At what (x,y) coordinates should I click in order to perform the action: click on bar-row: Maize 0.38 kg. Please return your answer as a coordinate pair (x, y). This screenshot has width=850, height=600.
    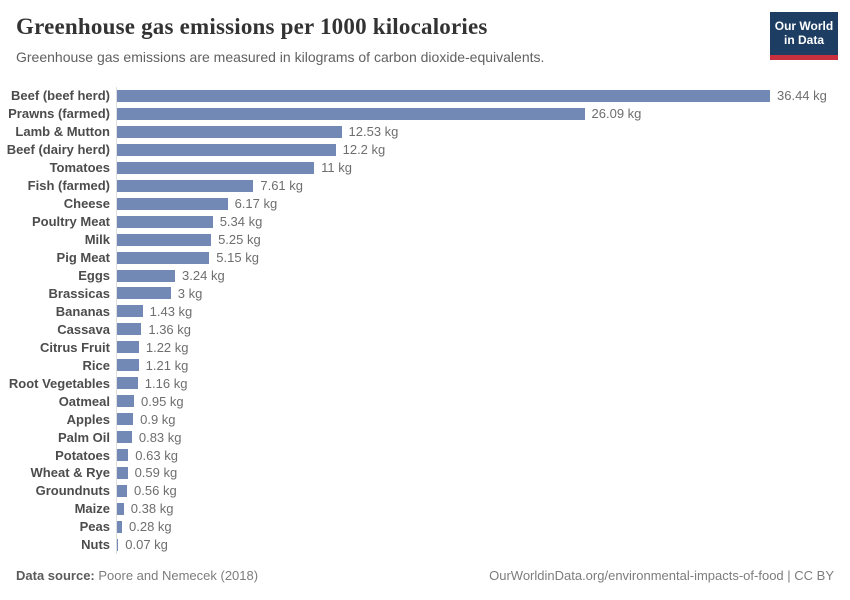
    Looking at the image, I should click on (417, 509).